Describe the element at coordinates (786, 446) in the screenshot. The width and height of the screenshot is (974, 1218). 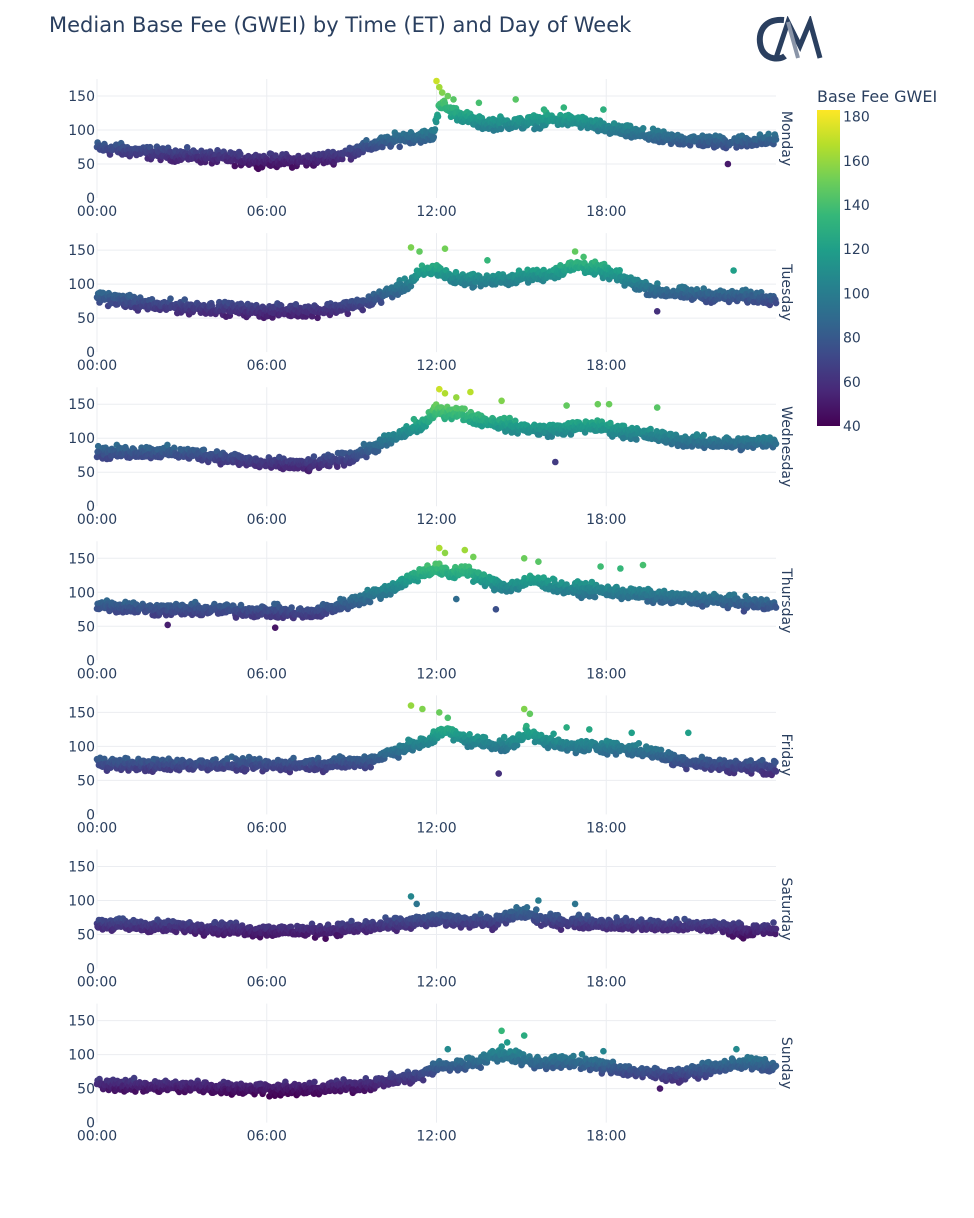
I see `facet-label: Wednesday` at that location.